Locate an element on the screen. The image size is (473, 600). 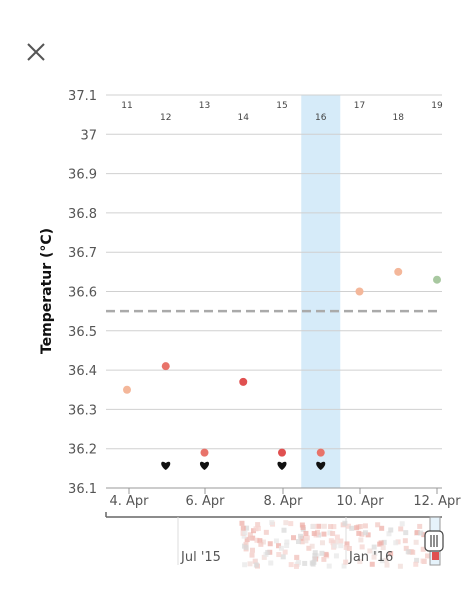
y-tick-label: 37.1 is located at coordinates (82, 96).